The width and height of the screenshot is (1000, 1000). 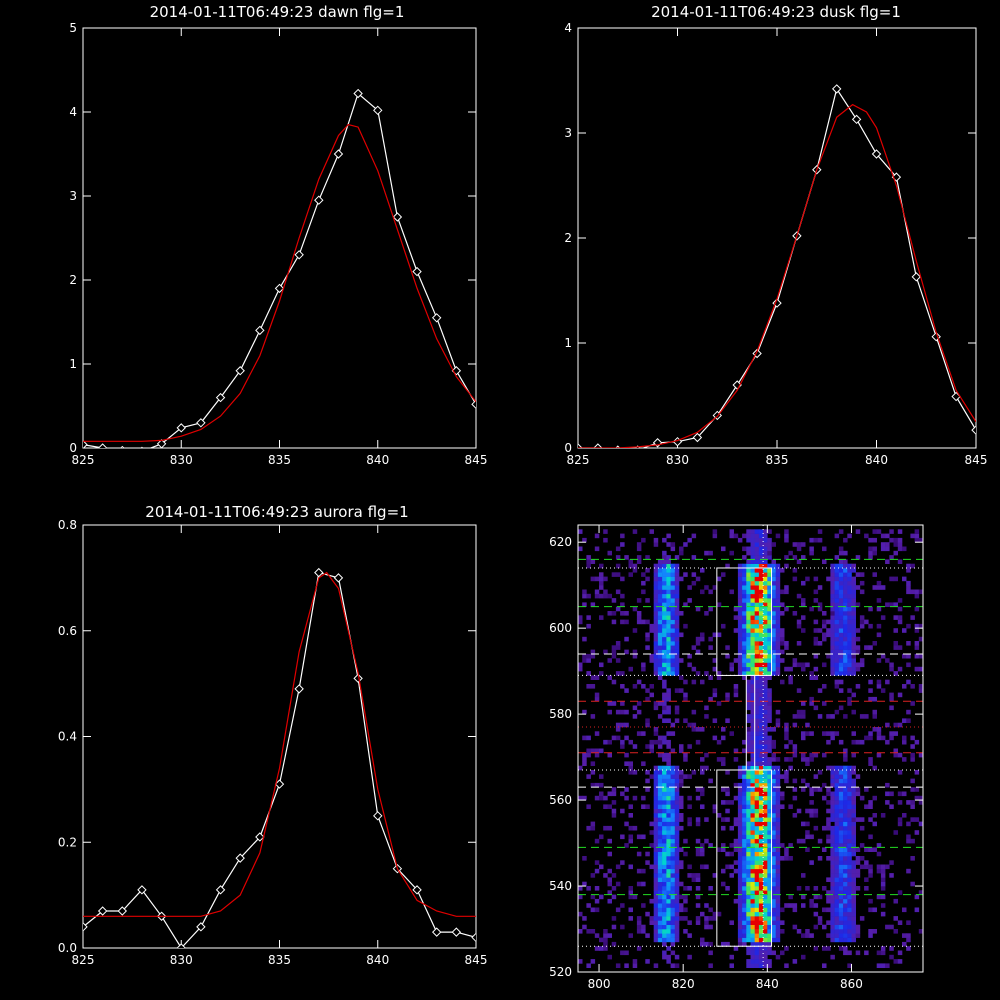 I want to click on aurora-data-point, so click(x=201, y=927).